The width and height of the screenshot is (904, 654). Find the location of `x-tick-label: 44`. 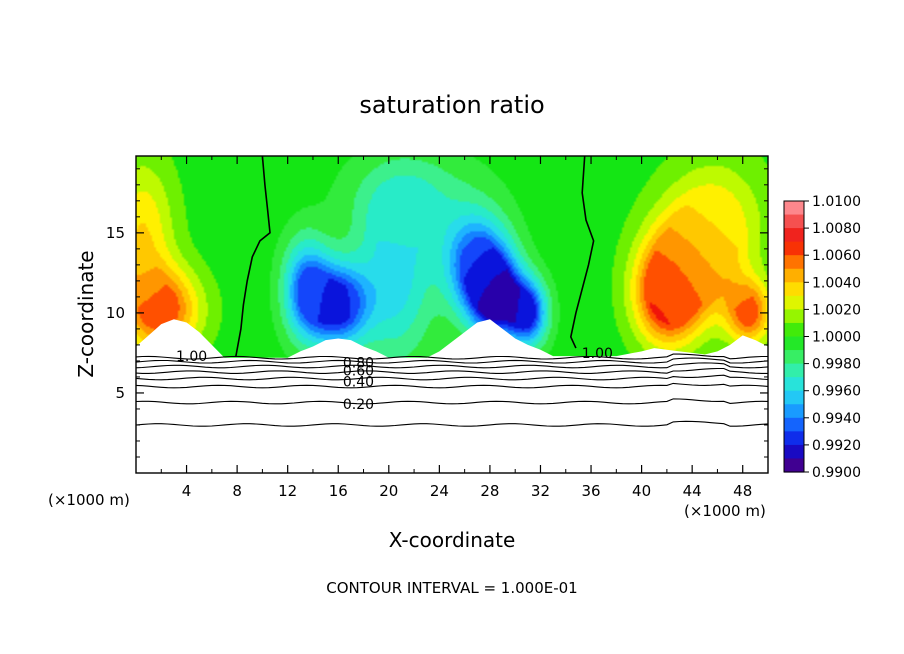

x-tick-label: 44 is located at coordinates (692, 491).